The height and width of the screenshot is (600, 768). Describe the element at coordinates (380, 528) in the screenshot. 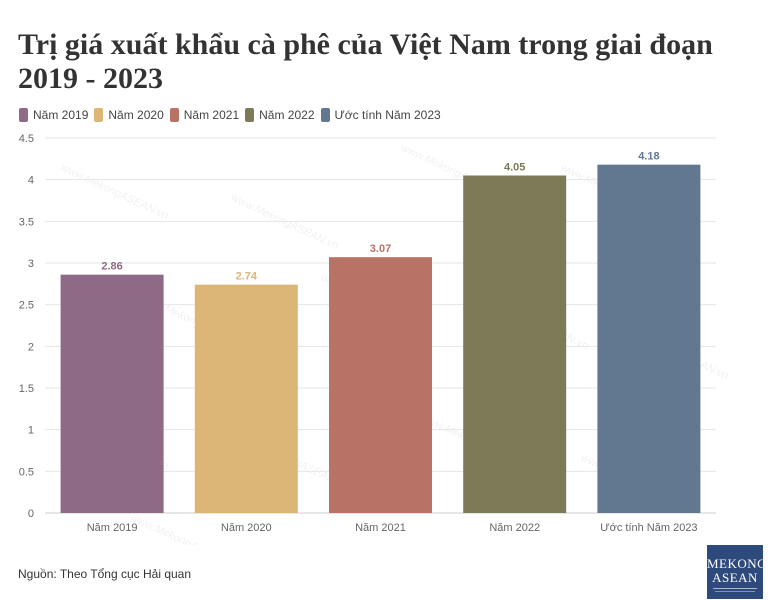

I see `x-tick-label: Năm 2021` at that location.